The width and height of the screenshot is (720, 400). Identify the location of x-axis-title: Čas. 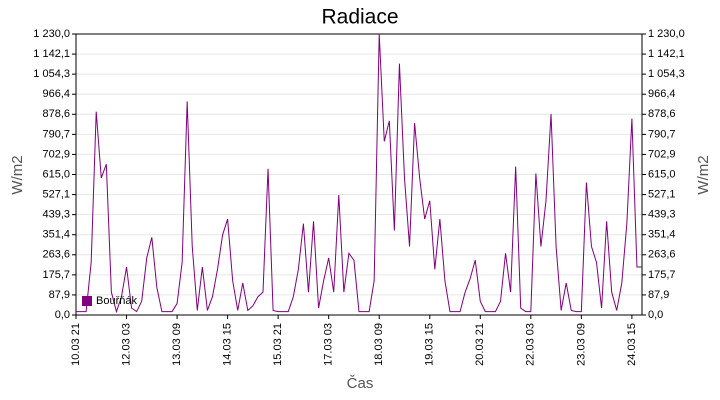
(360, 383).